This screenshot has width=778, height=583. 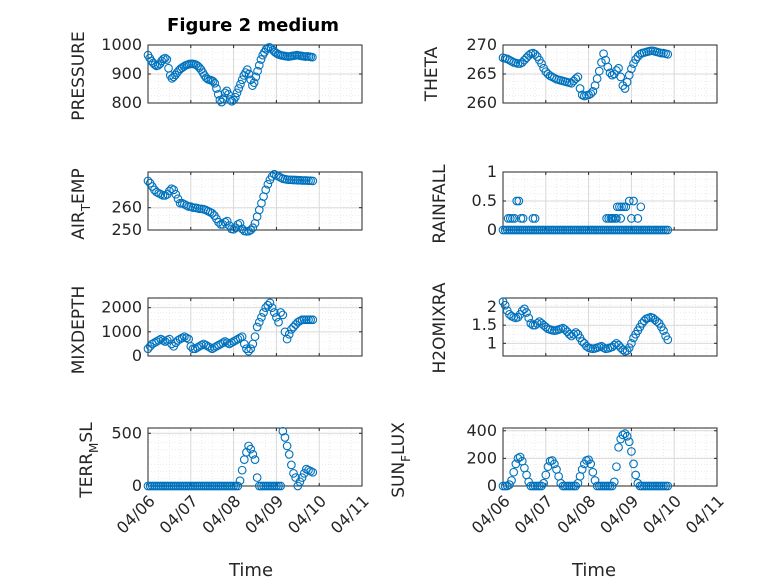 I want to click on y-tick-label: 1000, so click(x=121, y=44).